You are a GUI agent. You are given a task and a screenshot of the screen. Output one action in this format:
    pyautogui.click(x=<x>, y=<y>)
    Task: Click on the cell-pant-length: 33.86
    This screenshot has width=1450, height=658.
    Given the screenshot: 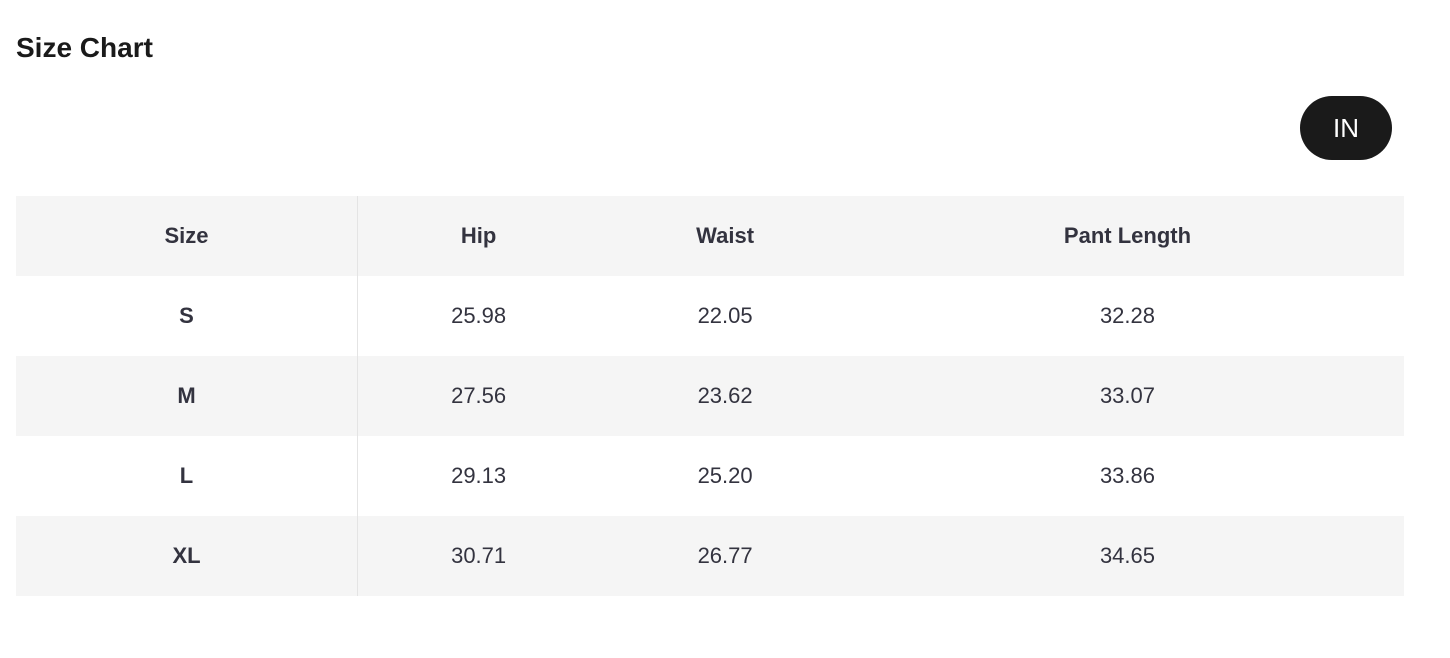 What is the action you would take?
    pyautogui.click(x=1127, y=475)
    